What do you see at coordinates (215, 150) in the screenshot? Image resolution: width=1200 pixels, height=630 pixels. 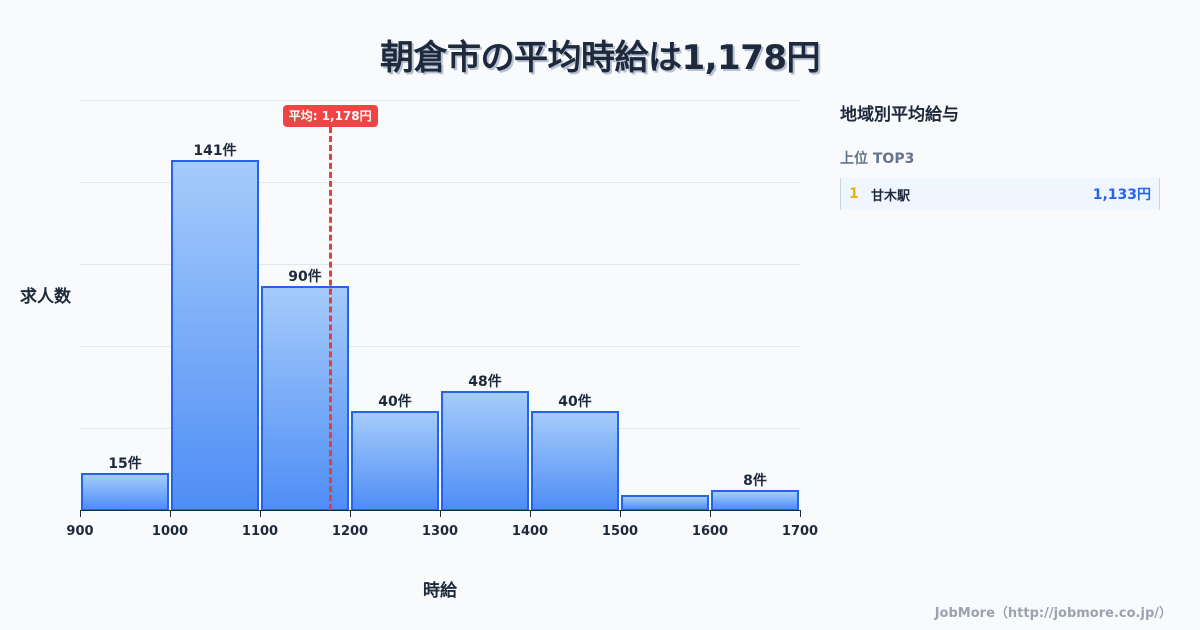 I see `bar-value-label: 141件` at bounding box center [215, 150].